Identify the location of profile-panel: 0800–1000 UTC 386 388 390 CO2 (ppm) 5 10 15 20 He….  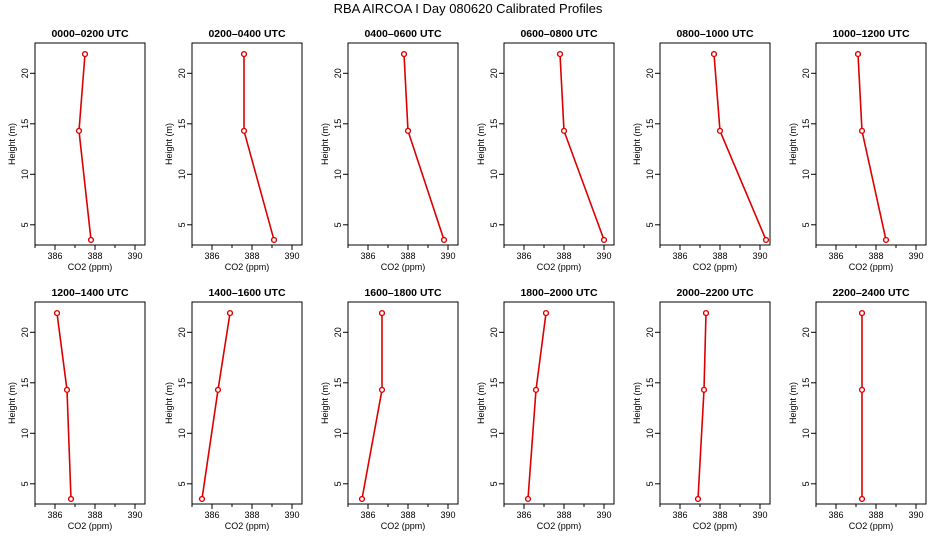
(701, 150).